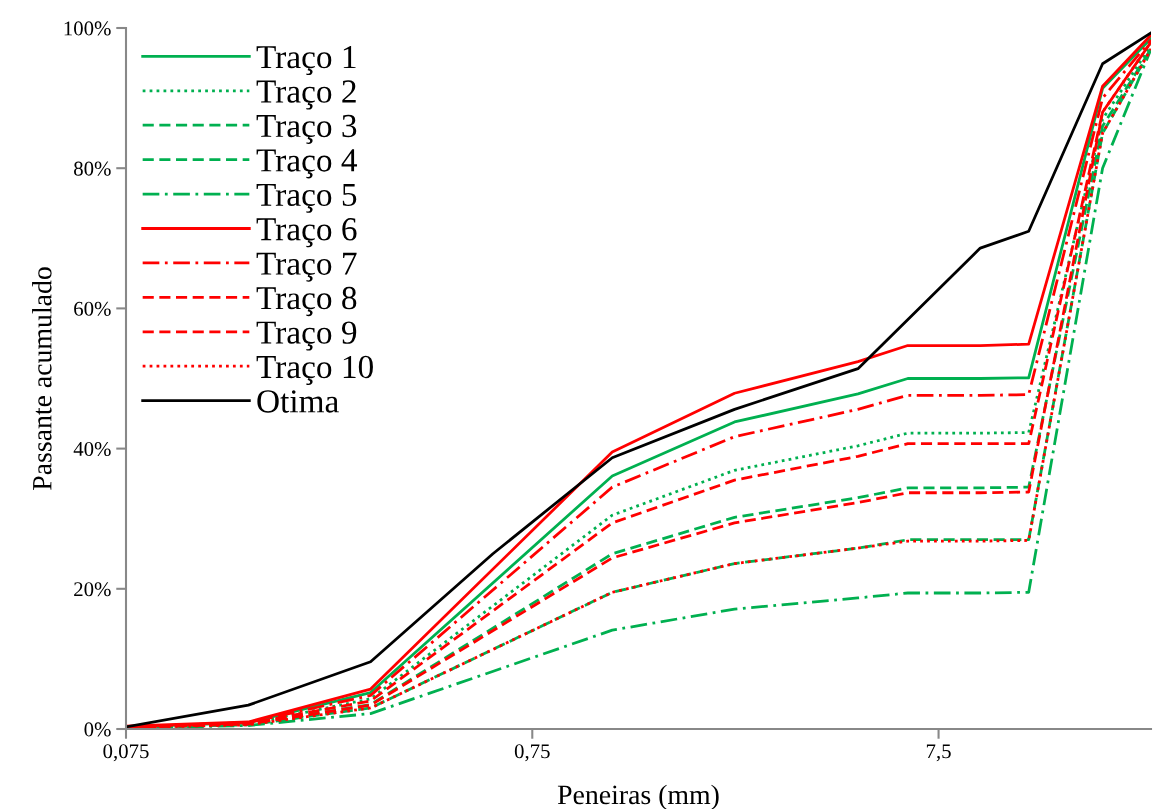 The image size is (1153, 809). I want to click on legend-label: Traço 4, so click(307, 164).